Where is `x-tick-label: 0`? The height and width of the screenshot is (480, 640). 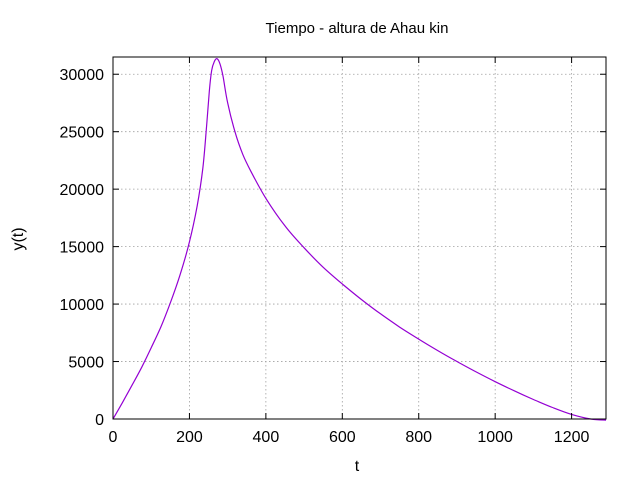
x-tick-label: 0 is located at coordinates (113, 437).